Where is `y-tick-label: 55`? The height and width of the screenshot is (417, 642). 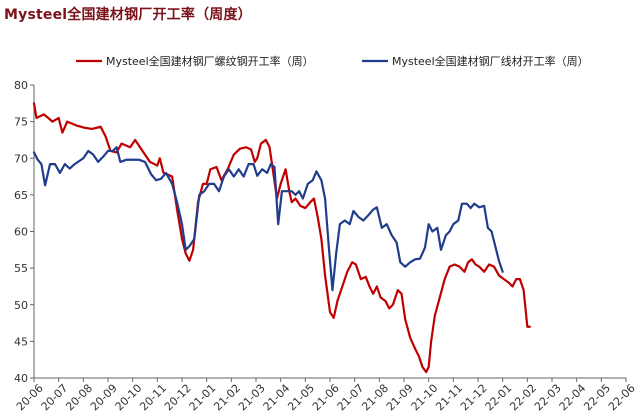 y-tick-label: 55 is located at coordinates (21, 268).